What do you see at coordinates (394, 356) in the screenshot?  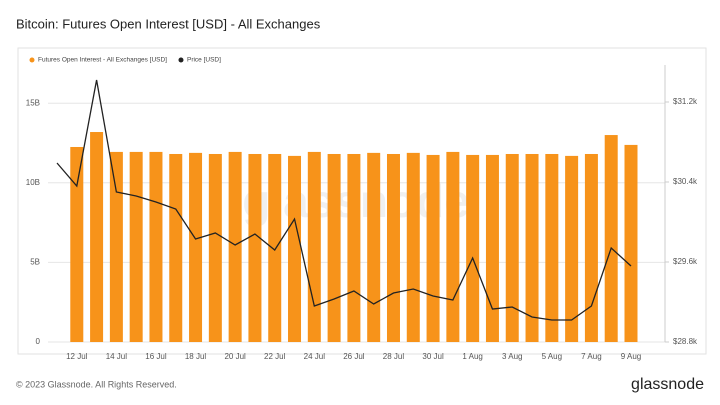 I see `x-tick-label: 28 Jul` at bounding box center [394, 356].